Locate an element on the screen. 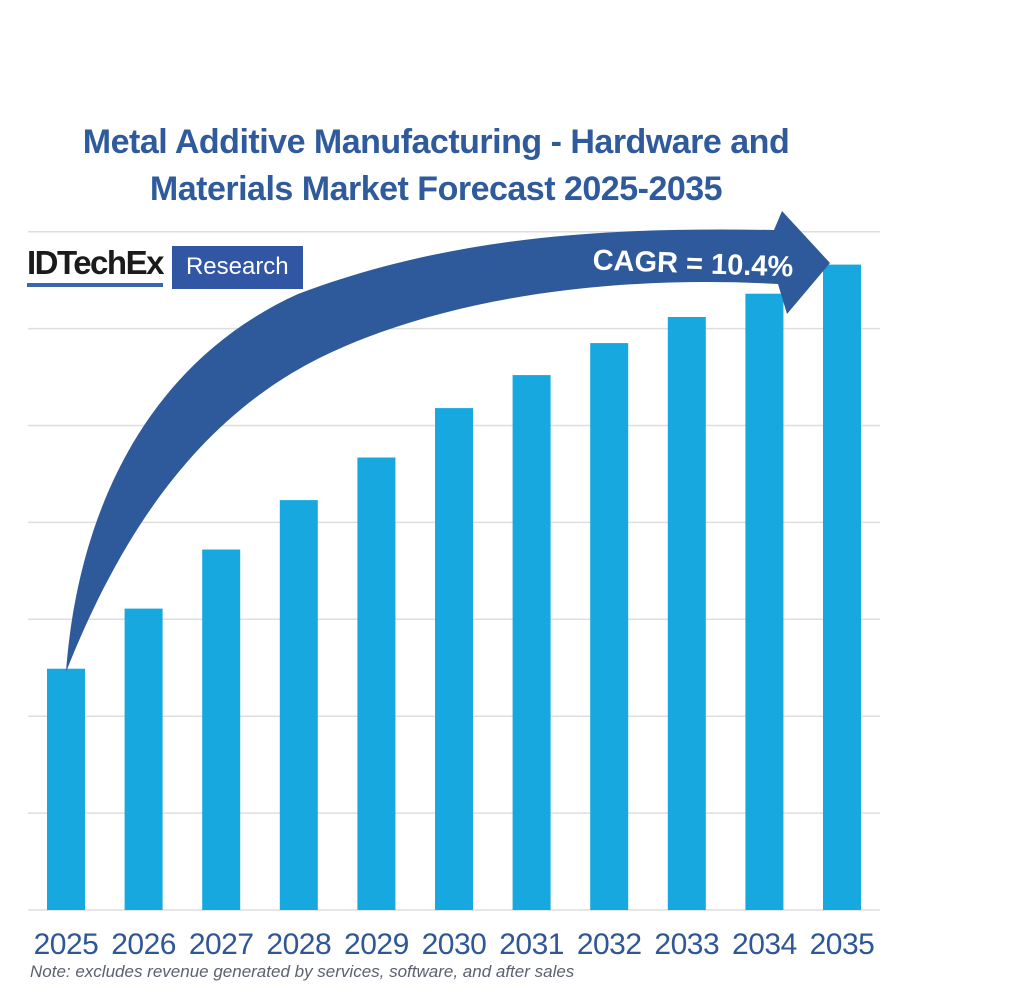  bar-2025 is located at coordinates (66, 789).